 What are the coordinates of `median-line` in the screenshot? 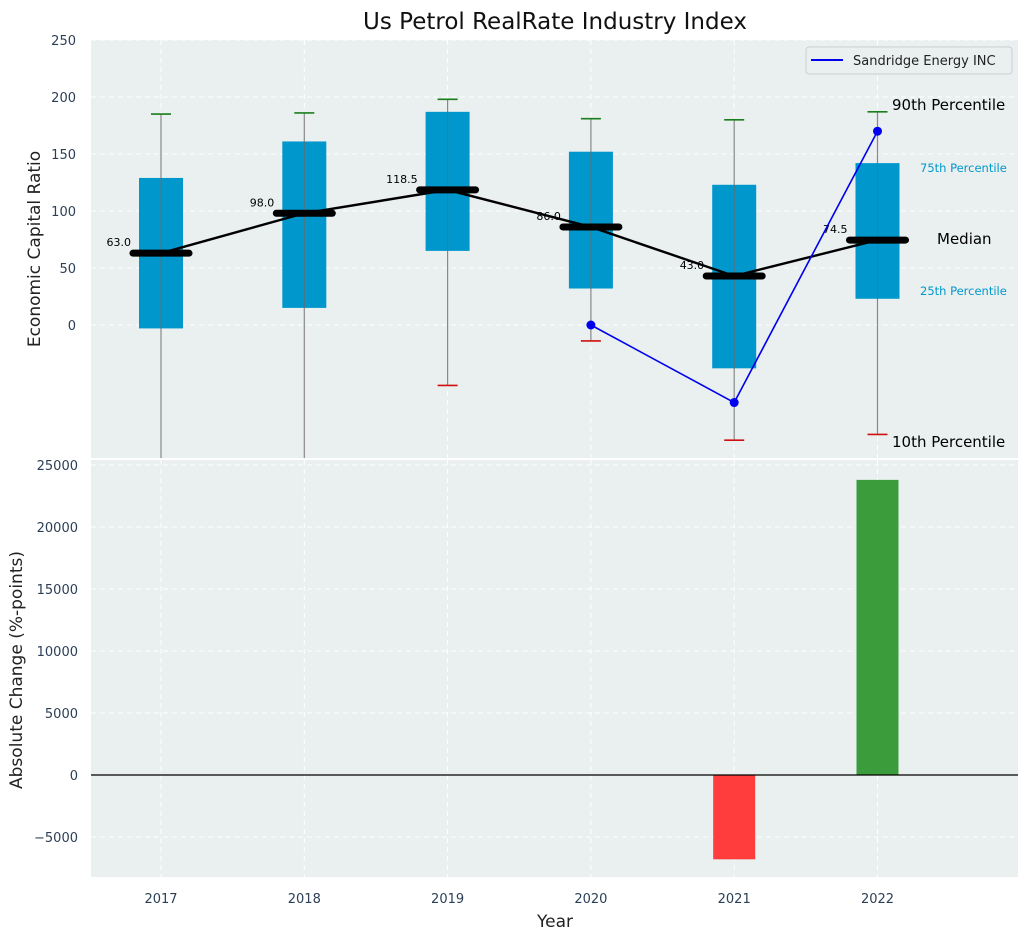 It's located at (519, 233).